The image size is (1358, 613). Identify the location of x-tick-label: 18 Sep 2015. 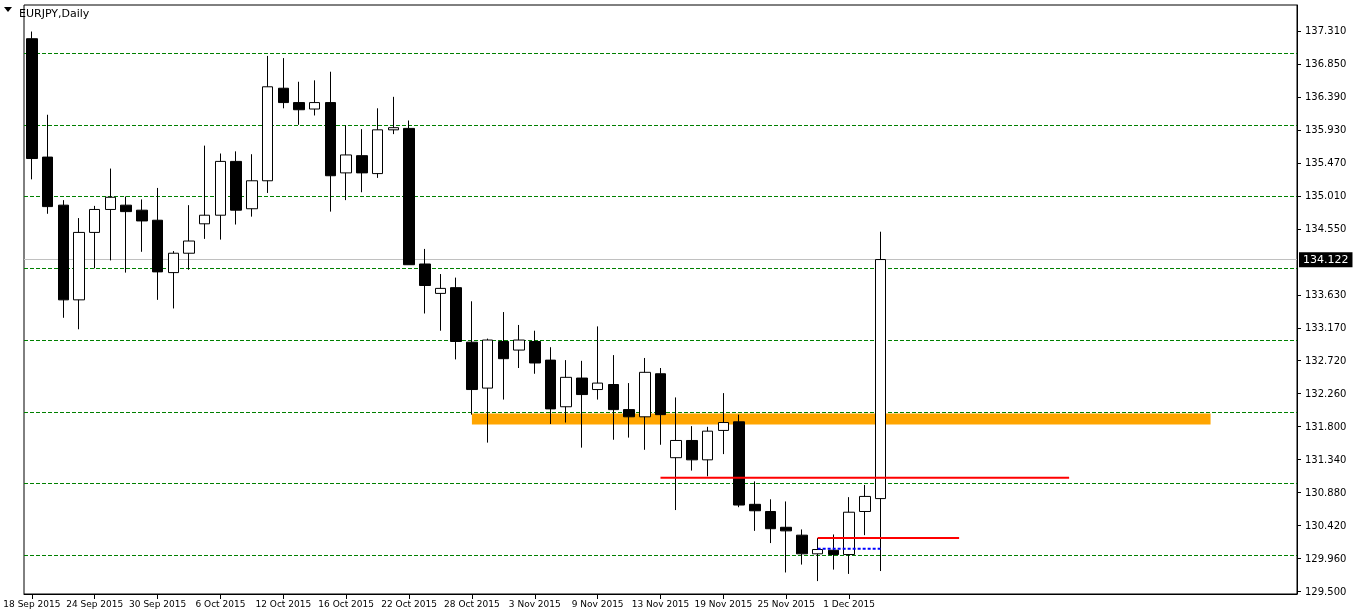
(32, 603).